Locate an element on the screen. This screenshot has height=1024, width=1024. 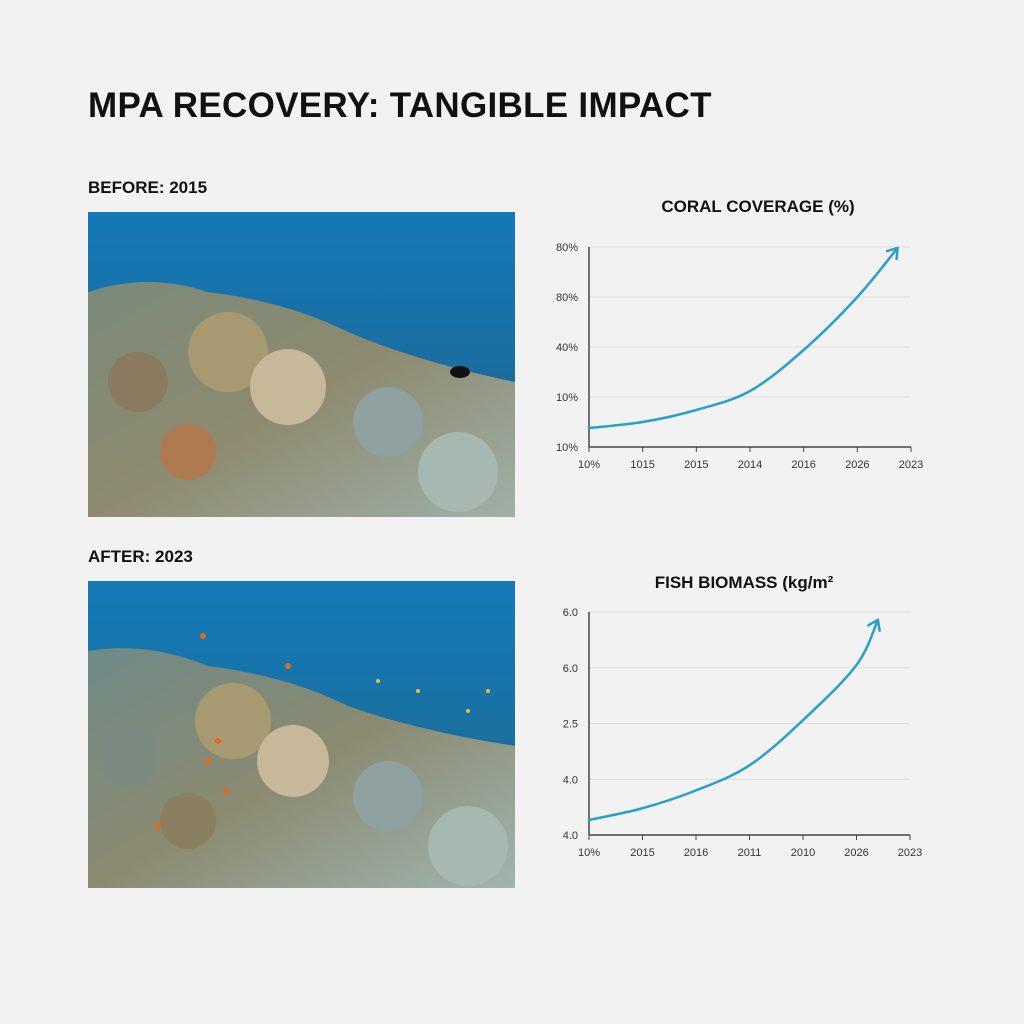
x-tick-label: 1015 is located at coordinates (642, 465).